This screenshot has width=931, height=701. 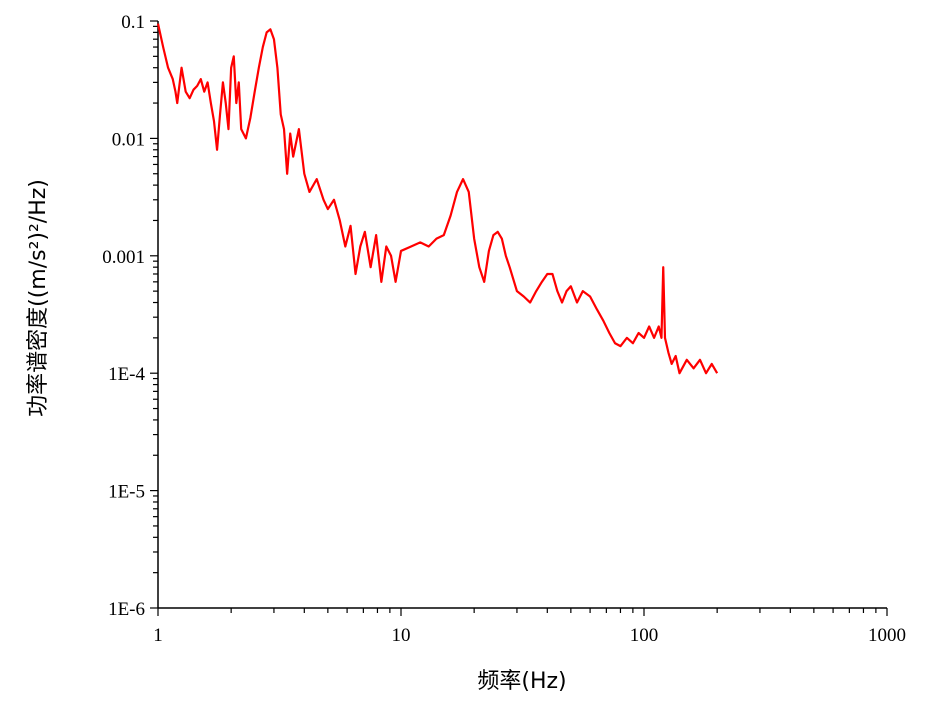 What do you see at coordinates (133, 22) in the screenshot?
I see `y-tick-label: 0.1` at bounding box center [133, 22].